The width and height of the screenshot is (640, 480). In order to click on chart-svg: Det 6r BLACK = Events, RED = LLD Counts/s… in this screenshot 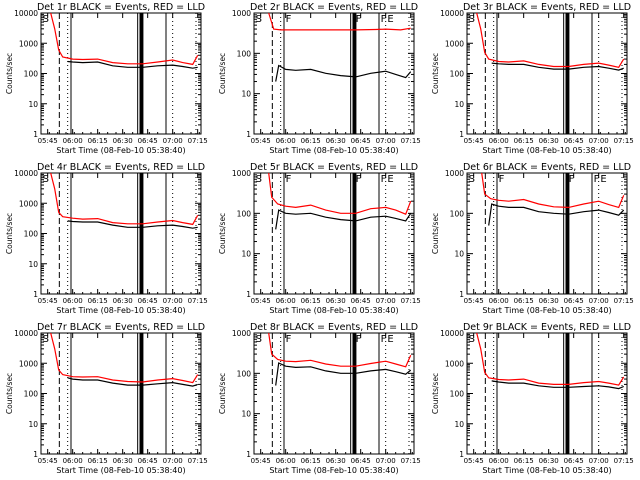, I will do `click(532, 238)`.